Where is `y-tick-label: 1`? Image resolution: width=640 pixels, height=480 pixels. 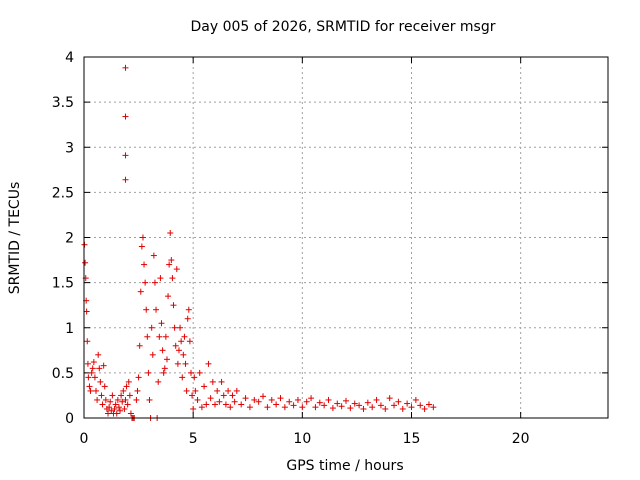 y-tick-label: 1 is located at coordinates (69, 329).